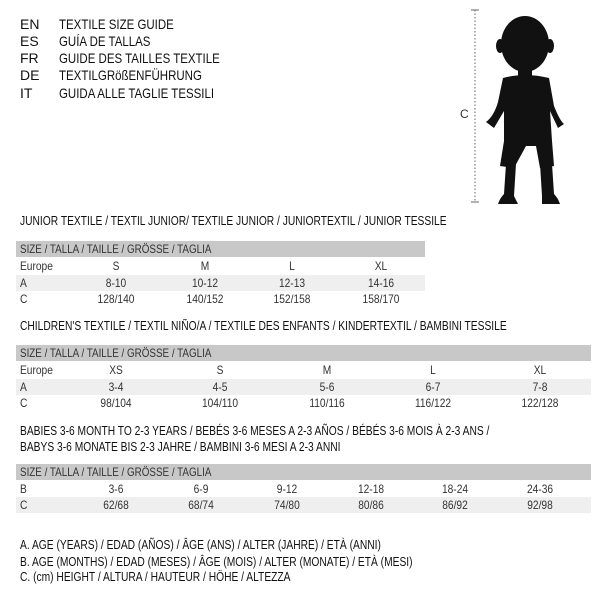 This screenshot has width=600, height=600. I want to click on table-cell: XS, so click(116, 370).